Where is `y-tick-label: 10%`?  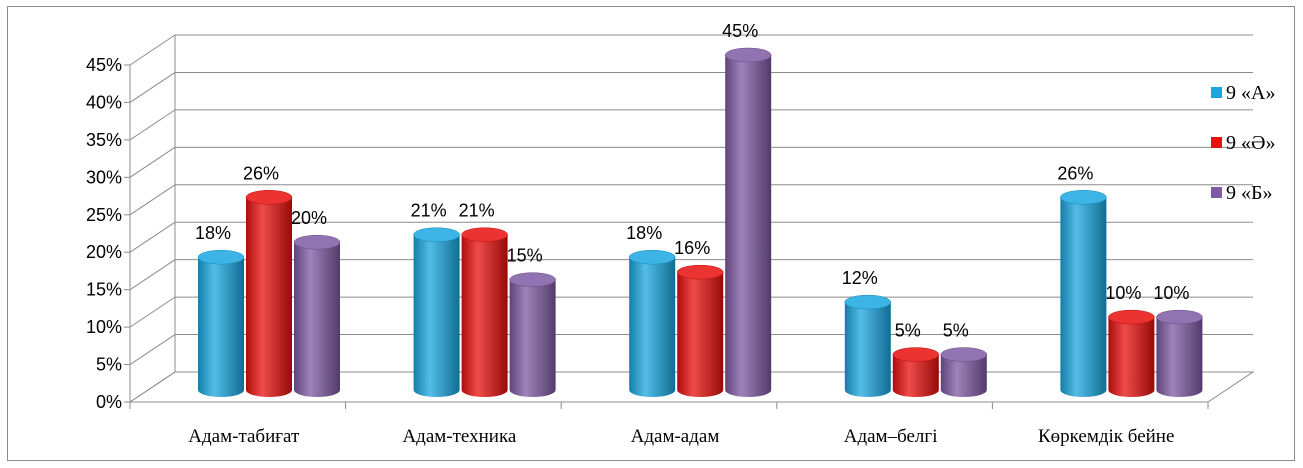
y-tick-label: 10% is located at coordinates (104, 327).